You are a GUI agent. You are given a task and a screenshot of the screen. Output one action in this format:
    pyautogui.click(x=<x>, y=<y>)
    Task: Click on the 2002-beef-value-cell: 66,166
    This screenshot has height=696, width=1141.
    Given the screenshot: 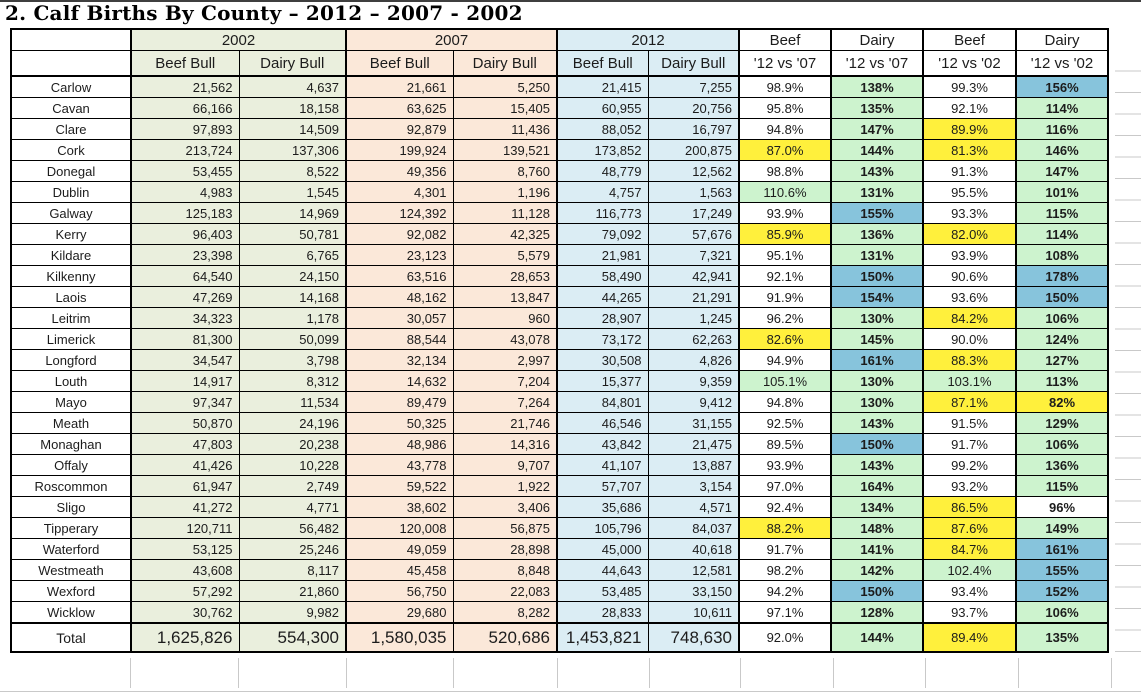 What is the action you would take?
    pyautogui.click(x=185, y=108)
    